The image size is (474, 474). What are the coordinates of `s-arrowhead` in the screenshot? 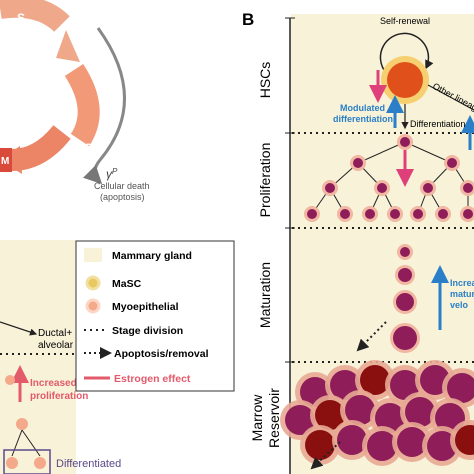 It's located at (68, 46).